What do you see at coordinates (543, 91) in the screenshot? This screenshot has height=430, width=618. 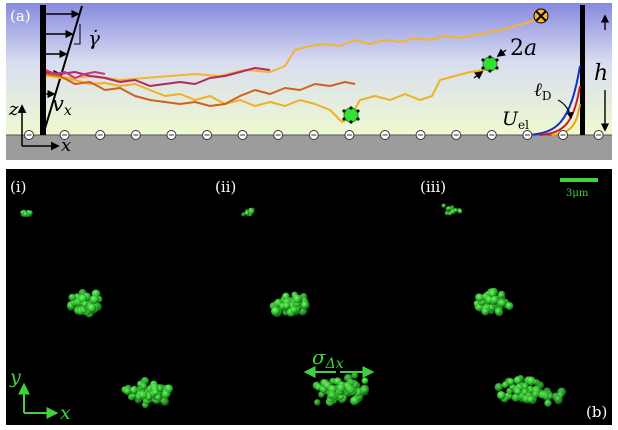 I see `debye-length-label: ℓD` at bounding box center [543, 91].